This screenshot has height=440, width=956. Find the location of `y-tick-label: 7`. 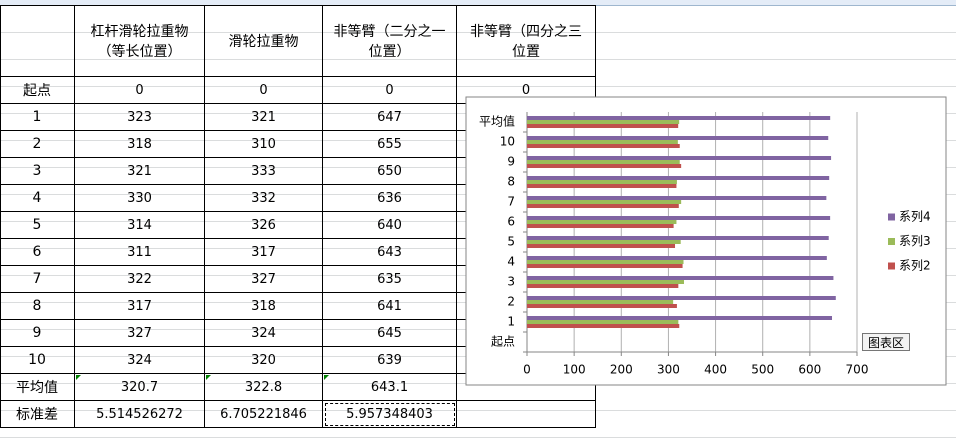

y-tick-label: 7 is located at coordinates (511, 202).